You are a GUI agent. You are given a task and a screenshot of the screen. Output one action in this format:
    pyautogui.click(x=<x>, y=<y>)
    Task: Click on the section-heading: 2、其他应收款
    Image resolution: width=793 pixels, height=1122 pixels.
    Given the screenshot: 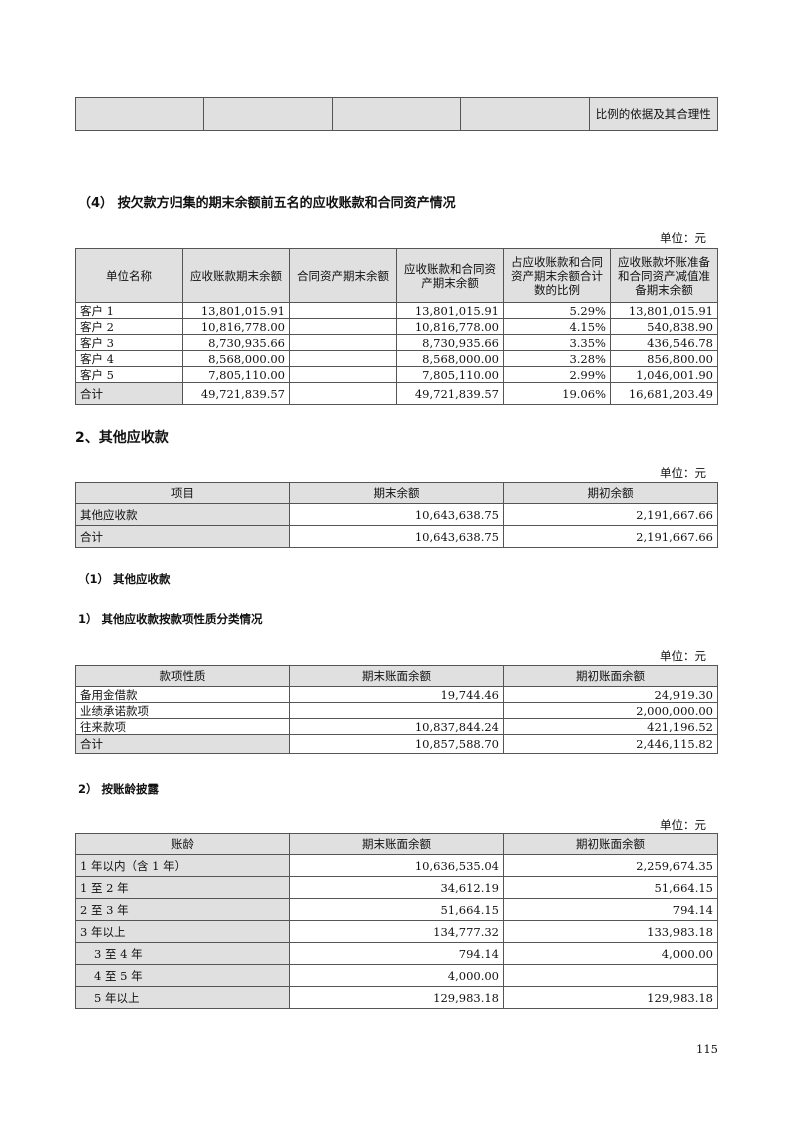 What is the action you would take?
    pyautogui.click(x=122, y=438)
    